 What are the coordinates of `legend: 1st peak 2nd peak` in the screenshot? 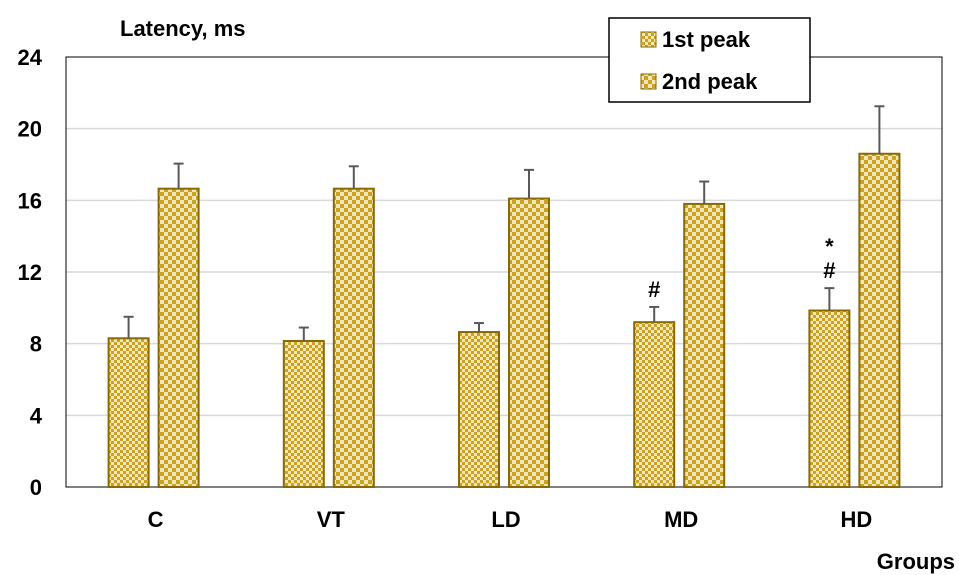 It's located at (709, 60).